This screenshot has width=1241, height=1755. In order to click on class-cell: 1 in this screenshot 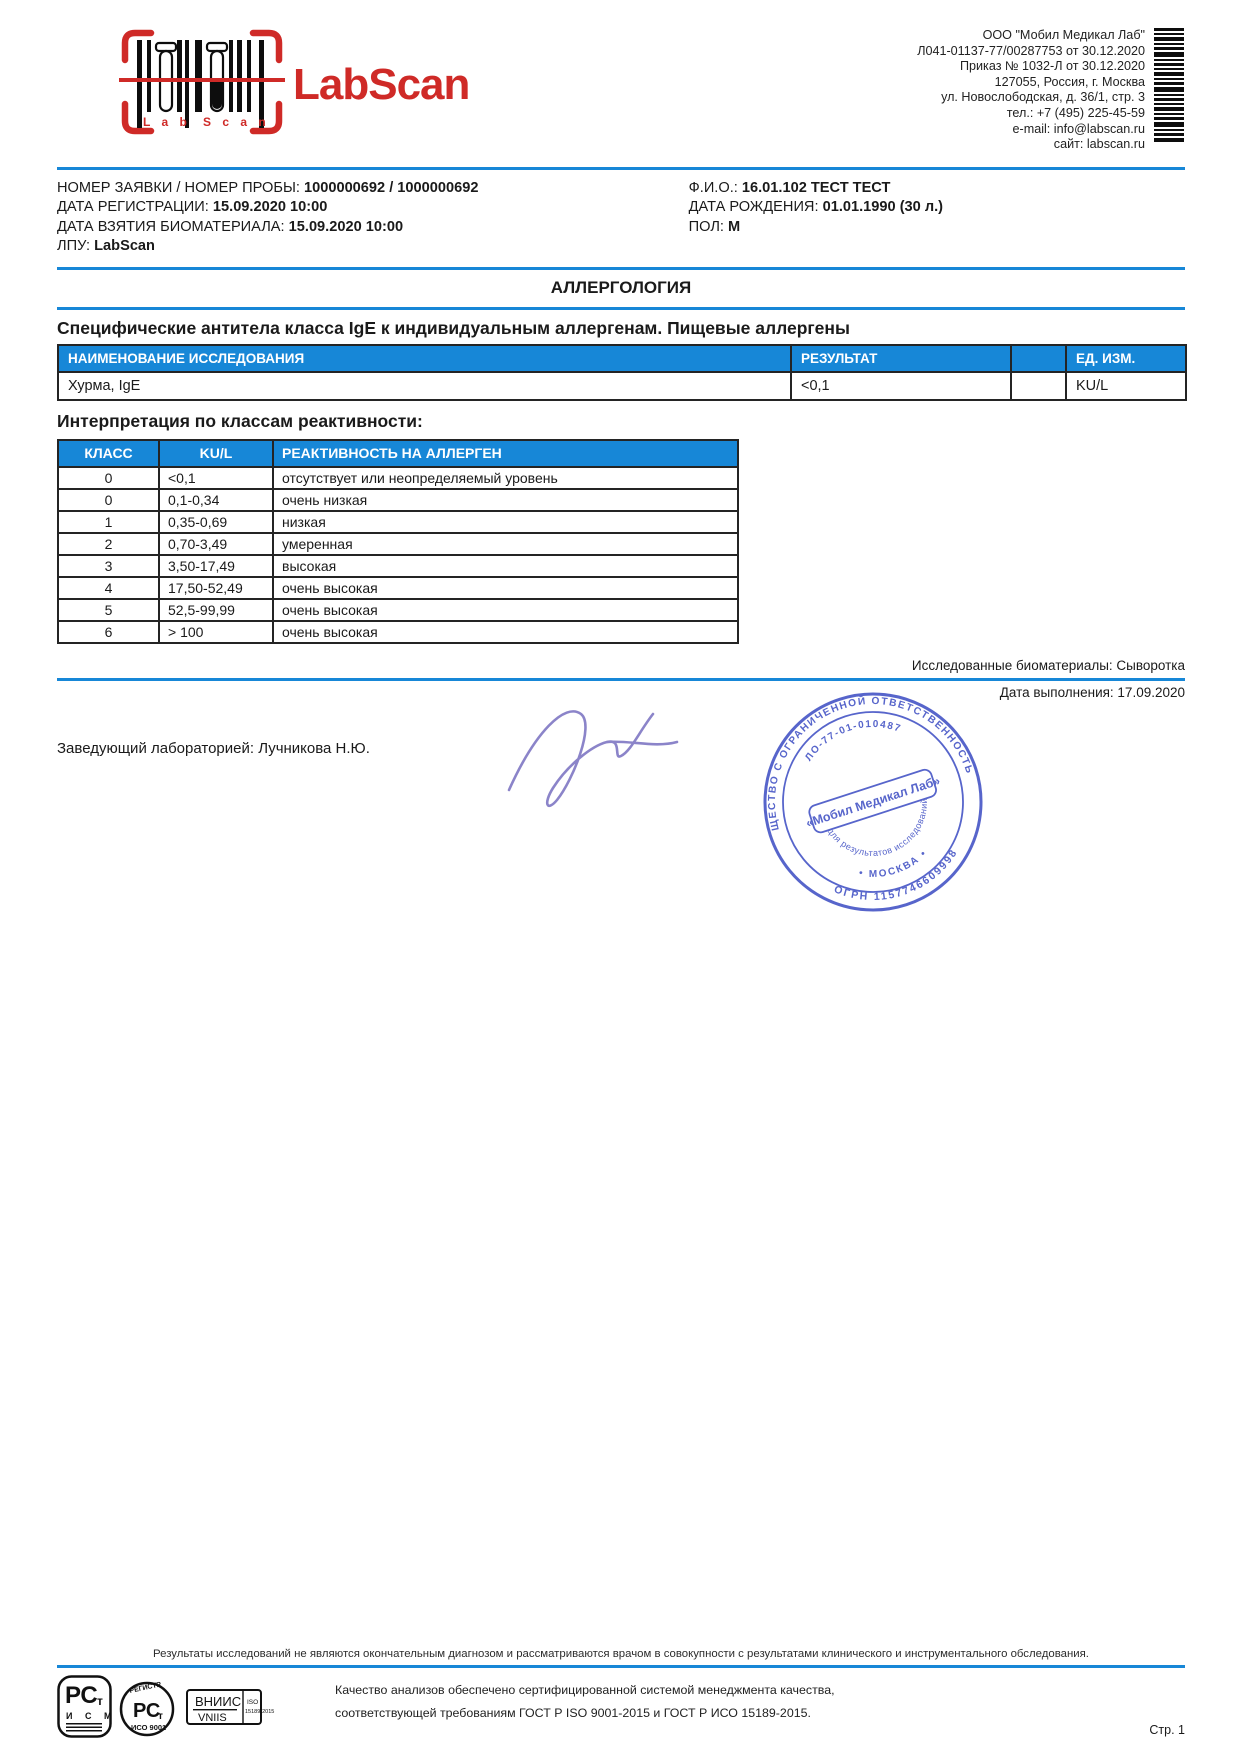, I will do `click(108, 521)`.